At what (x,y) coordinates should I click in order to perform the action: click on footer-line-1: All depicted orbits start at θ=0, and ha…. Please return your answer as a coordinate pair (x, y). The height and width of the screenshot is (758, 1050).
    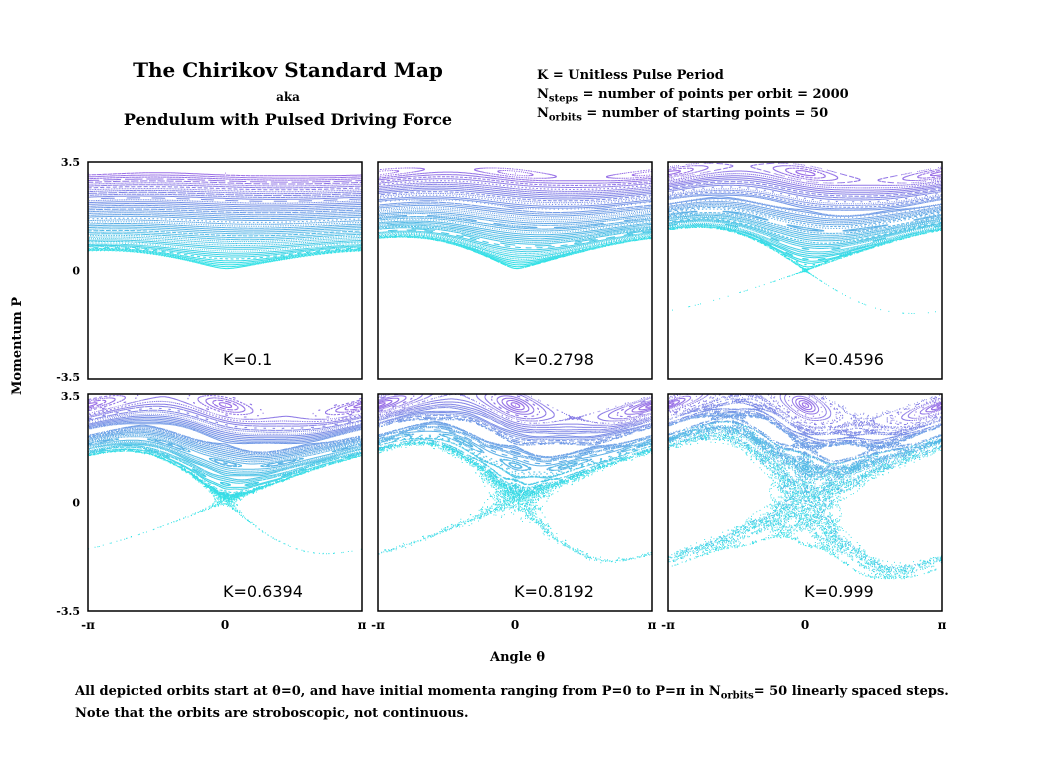
    Looking at the image, I should click on (512, 693).